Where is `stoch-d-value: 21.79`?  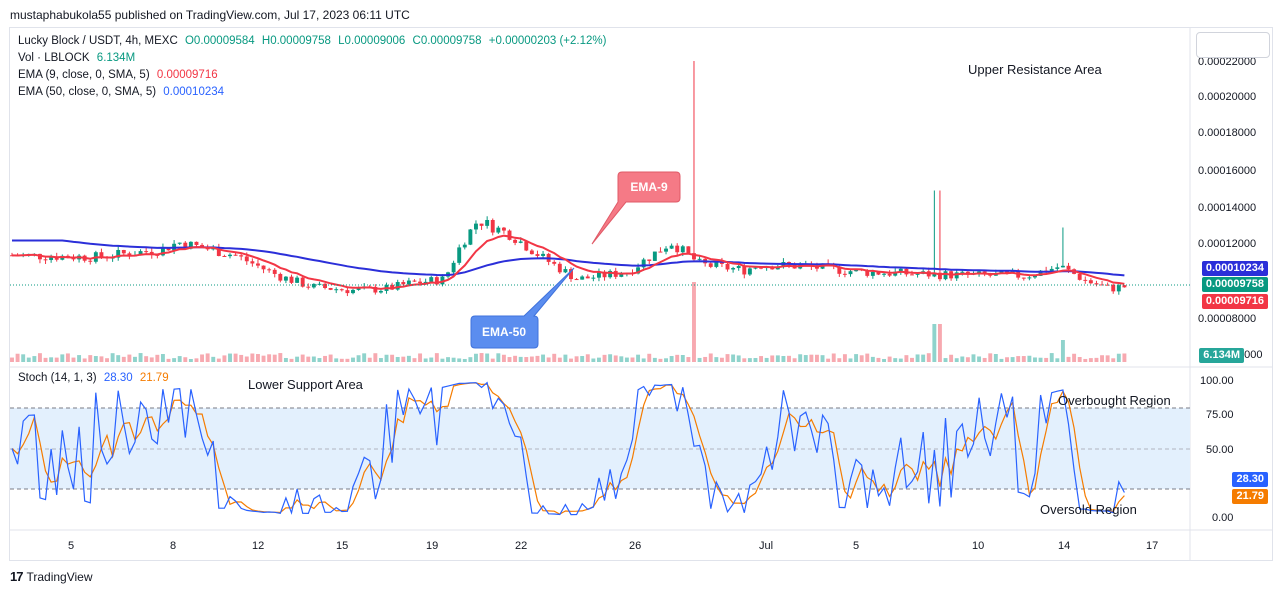 stoch-d-value: 21.79 is located at coordinates (154, 378).